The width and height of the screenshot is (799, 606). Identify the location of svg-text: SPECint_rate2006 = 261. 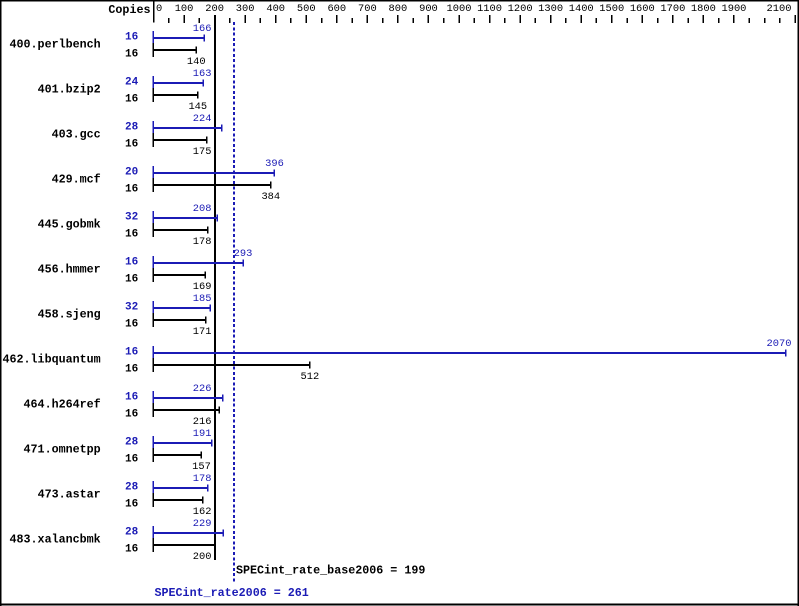
(232, 593).